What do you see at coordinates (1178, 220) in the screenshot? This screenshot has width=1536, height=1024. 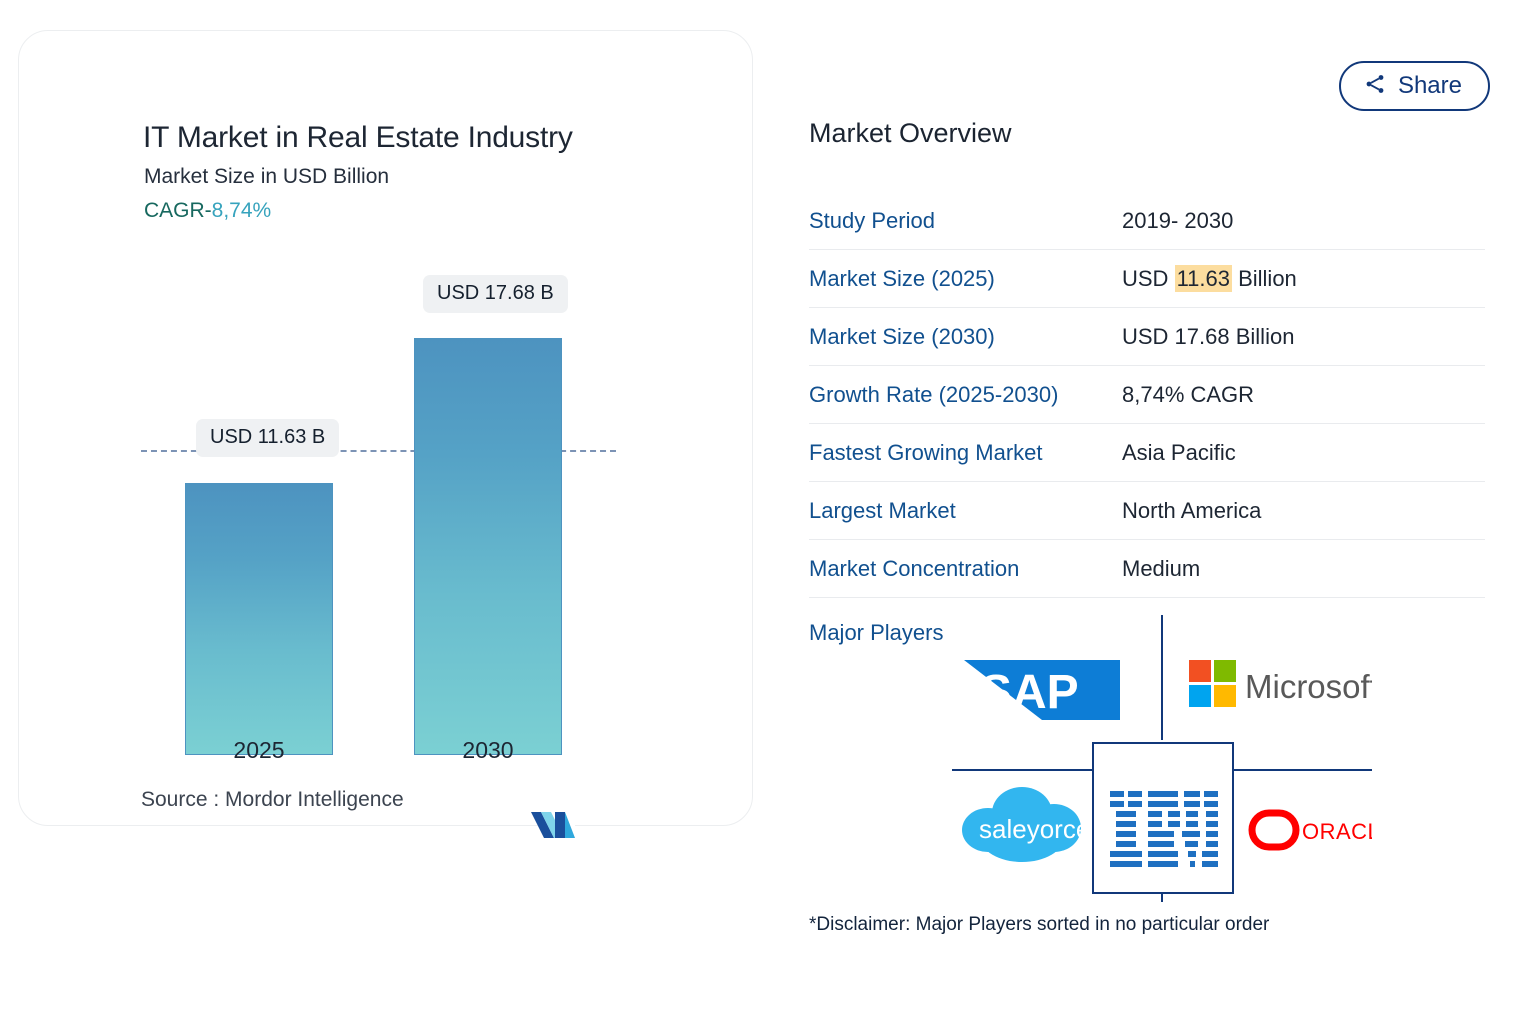 I see `row-value: 2019- 2030` at bounding box center [1178, 220].